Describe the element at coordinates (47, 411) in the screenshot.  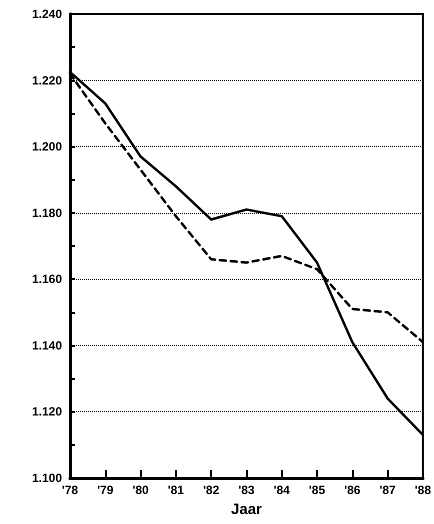
I see `y-tick-label: 1.120` at that location.